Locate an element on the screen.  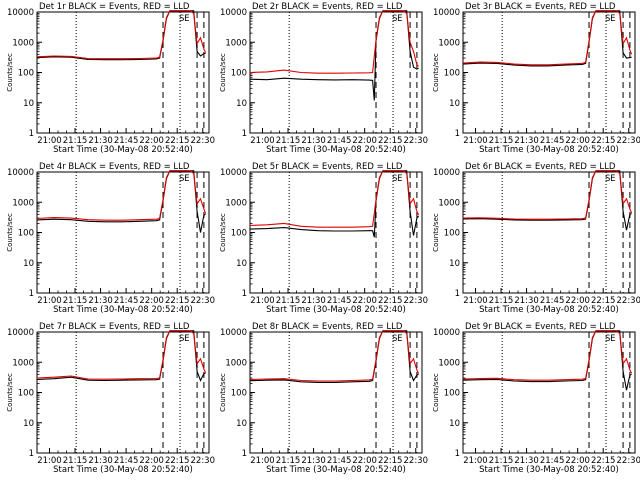
chart-title: Det 9r BLACK = Events, RED = LLD is located at coordinates (540, 327).